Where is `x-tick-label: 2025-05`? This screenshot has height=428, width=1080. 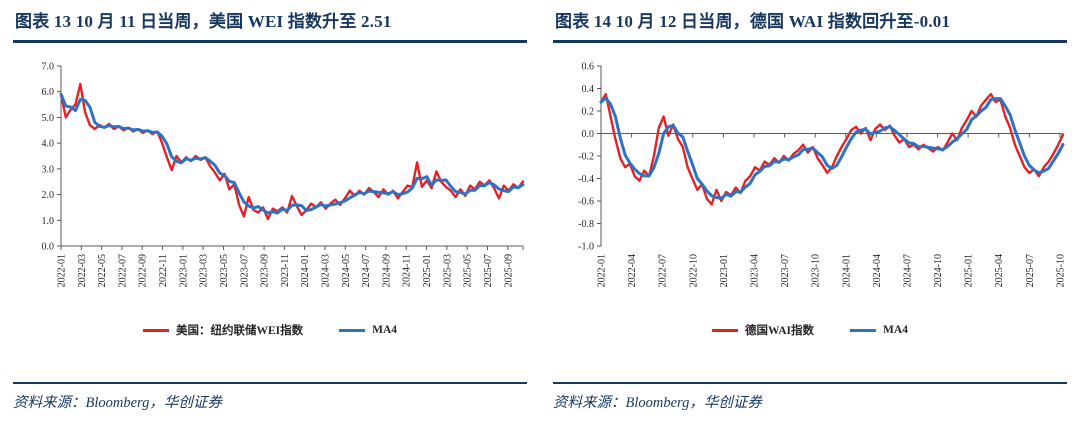 x-tick-label: 2025-05 is located at coordinates (468, 270).